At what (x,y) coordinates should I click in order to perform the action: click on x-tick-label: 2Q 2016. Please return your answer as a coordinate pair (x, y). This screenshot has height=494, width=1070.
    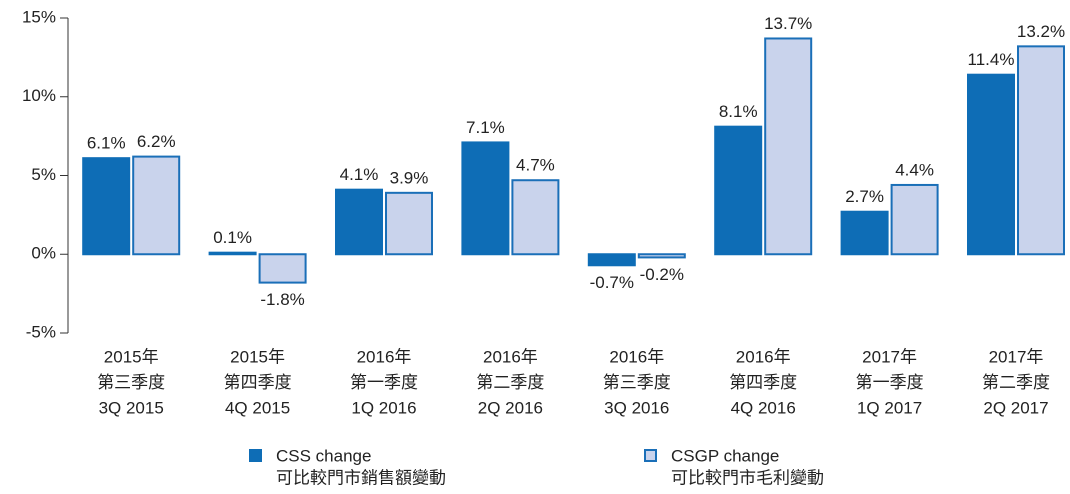
    Looking at the image, I should click on (510, 407).